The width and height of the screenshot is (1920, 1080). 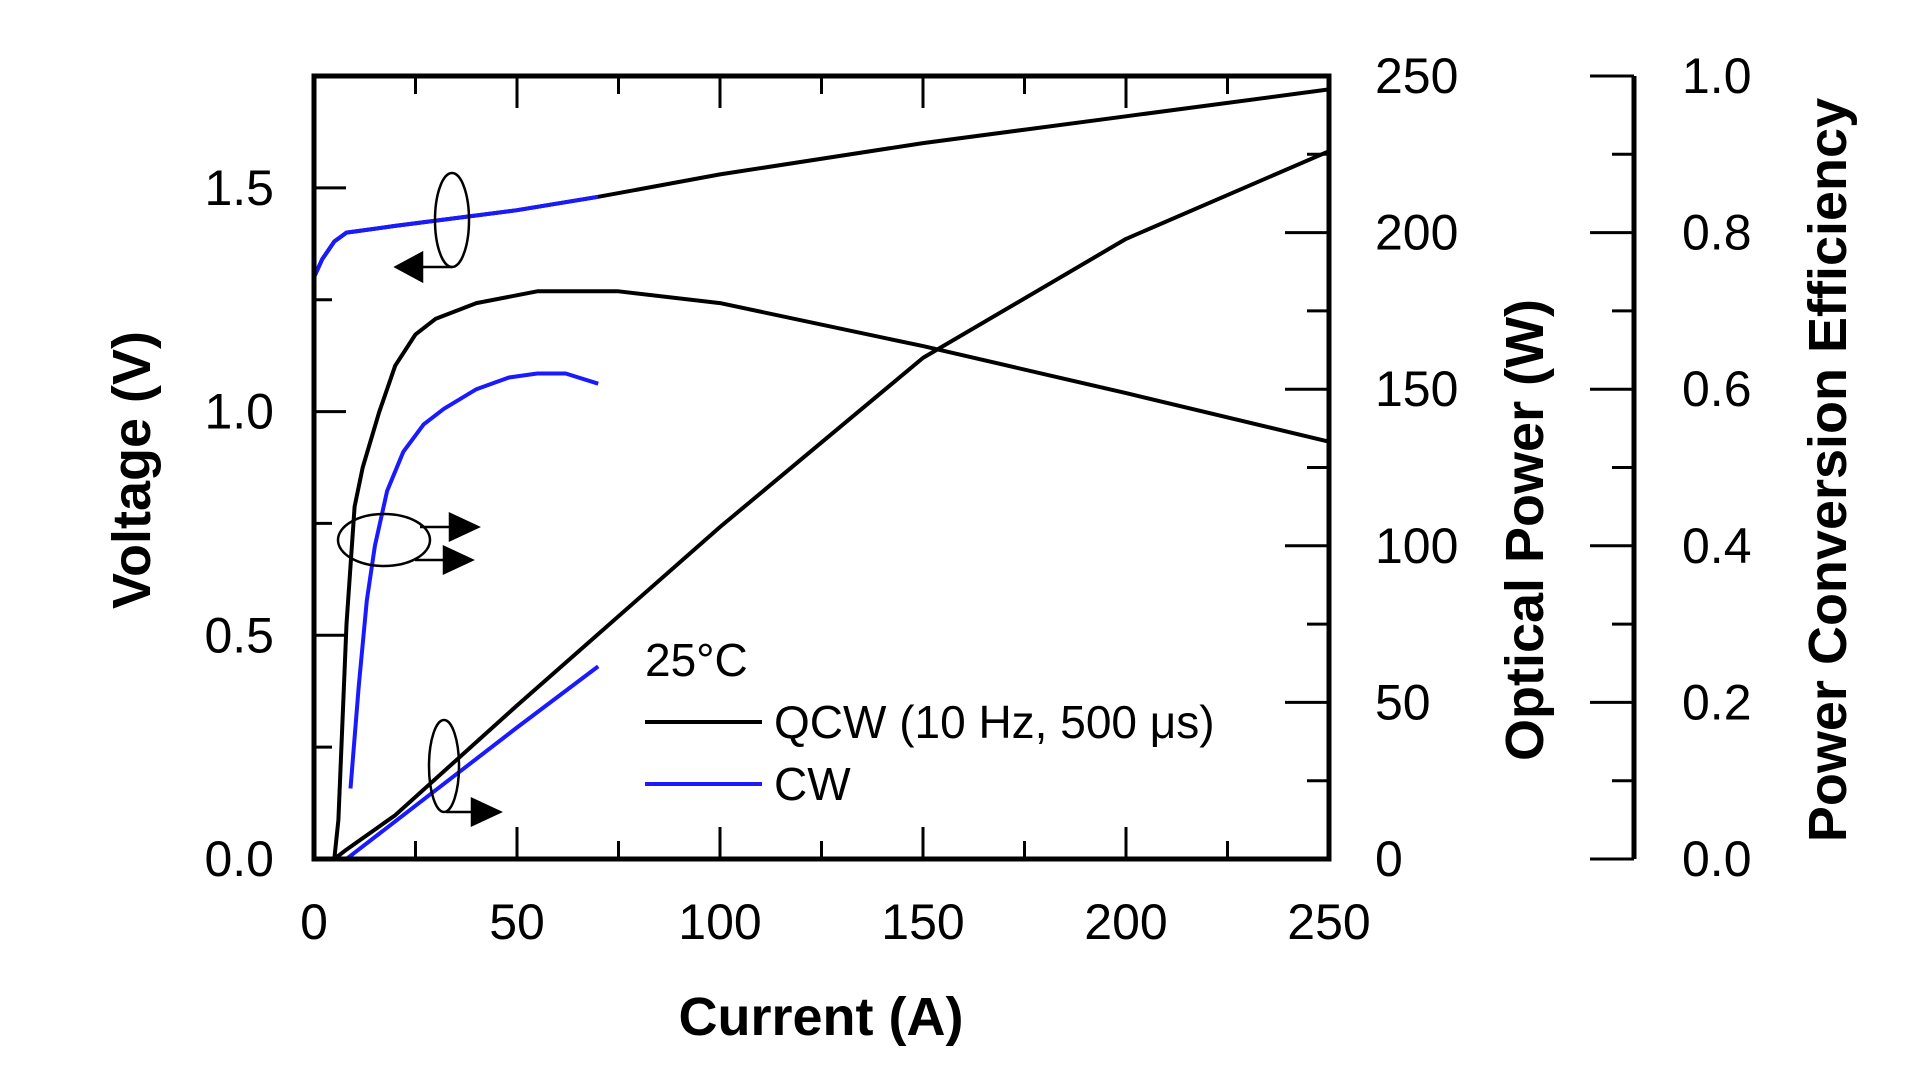 I want to click on efficiency-annotation-marker, so click(x=408, y=543).